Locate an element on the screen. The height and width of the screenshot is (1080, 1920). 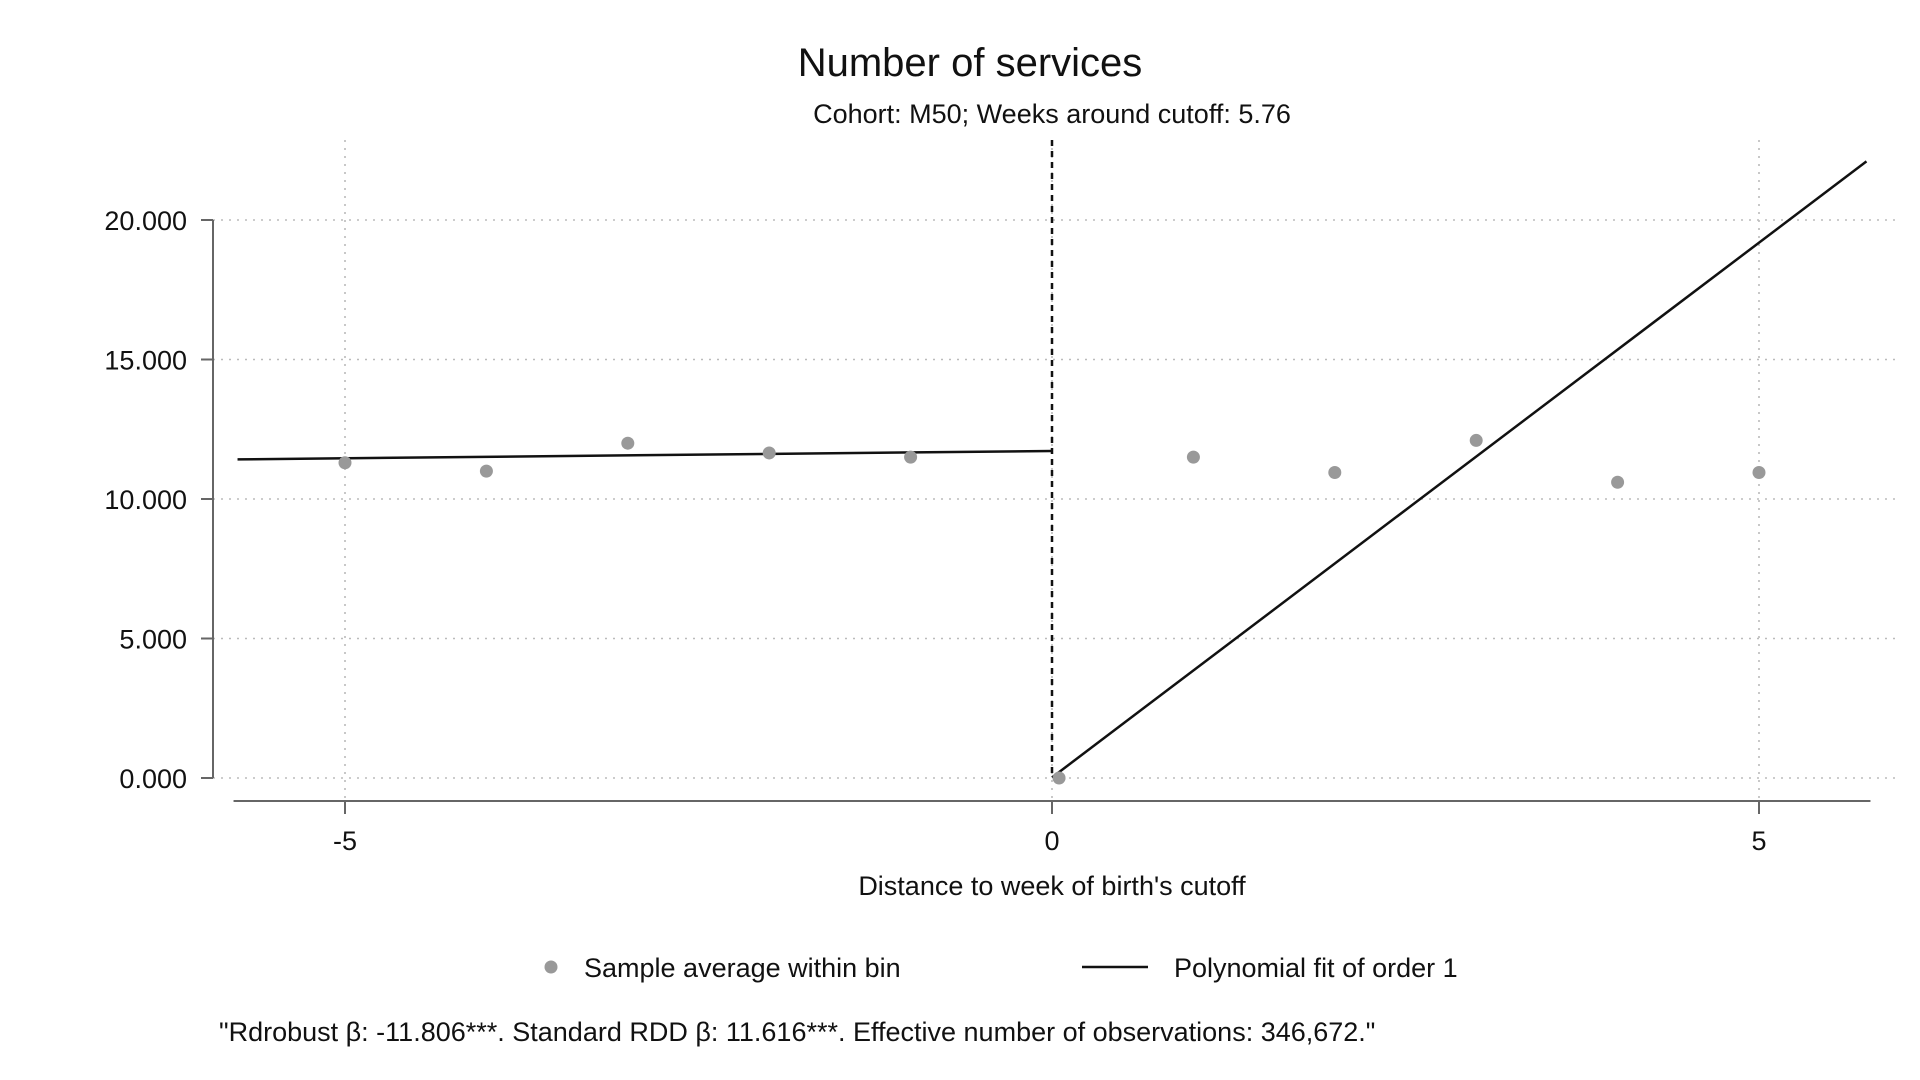
x-axis-label: Distance to week of birth's cutoff is located at coordinates (1052, 886).